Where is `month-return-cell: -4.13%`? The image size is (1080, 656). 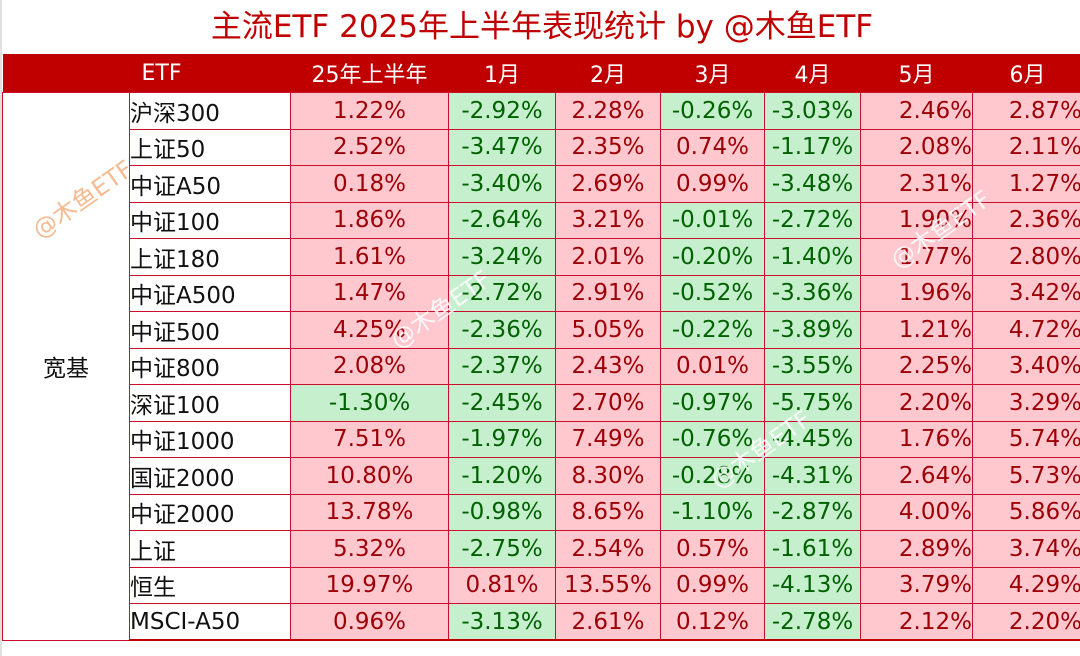
month-return-cell: -4.13% is located at coordinates (812, 585).